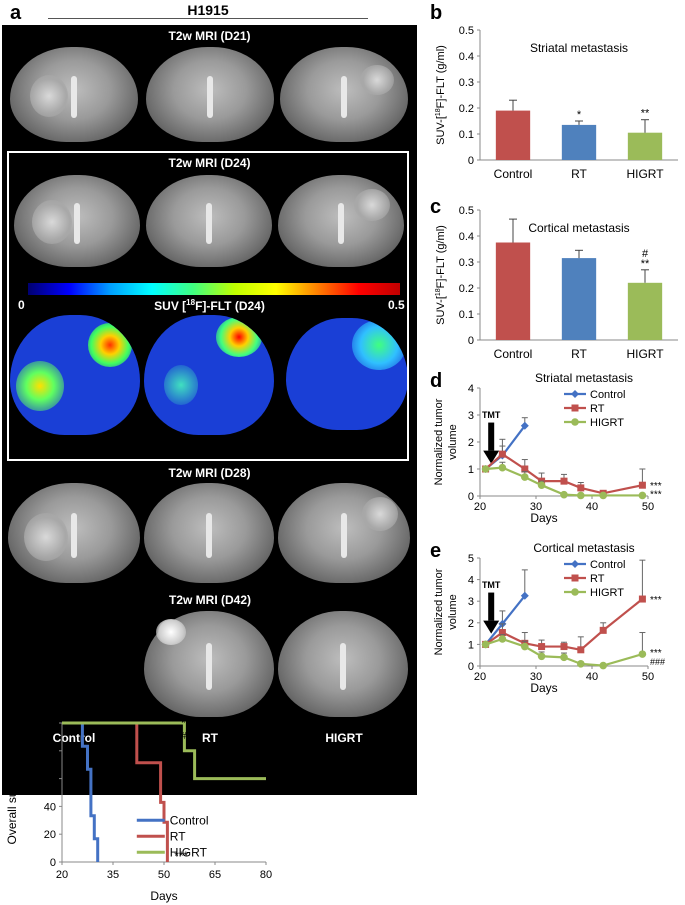 The image size is (685, 905). I want to click on treatment-arrow-head, so click(491, 627).